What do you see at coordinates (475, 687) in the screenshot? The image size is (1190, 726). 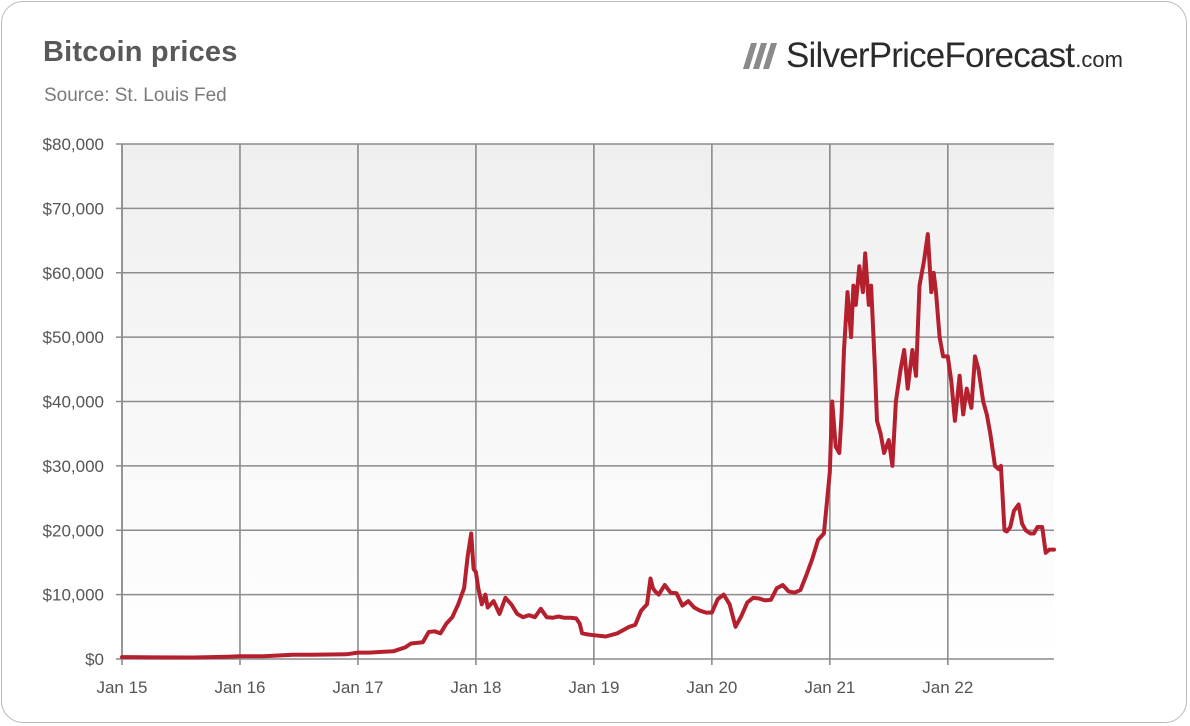 I see `x-tick-label: Jan 18` at bounding box center [475, 687].